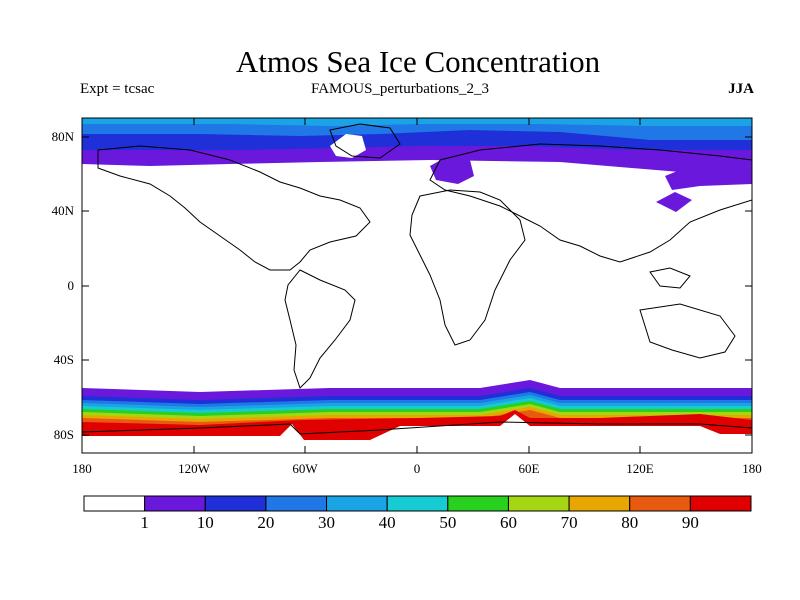  I want to click on dataset-label: FAMOUS_perturbations_2_3, so click(400, 89).